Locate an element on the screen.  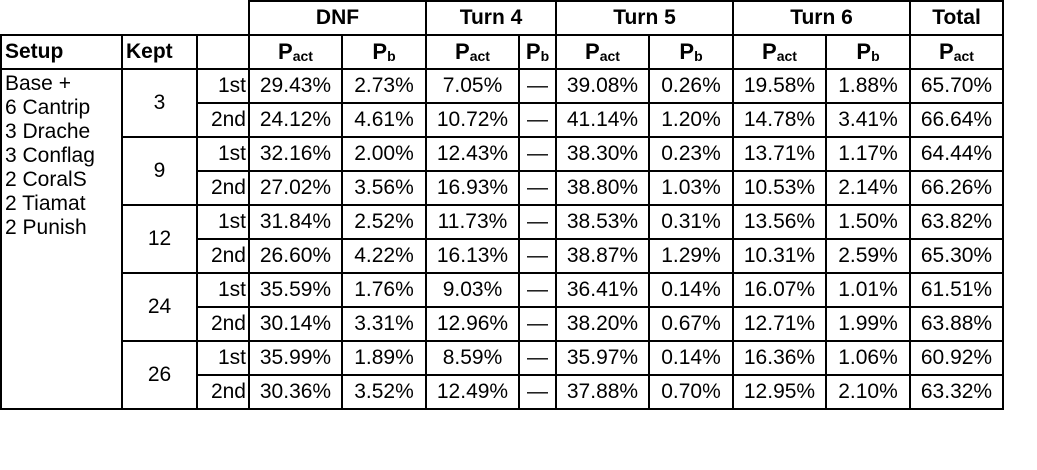
setup-line: 2 Tiamat is located at coordinates (45, 203).